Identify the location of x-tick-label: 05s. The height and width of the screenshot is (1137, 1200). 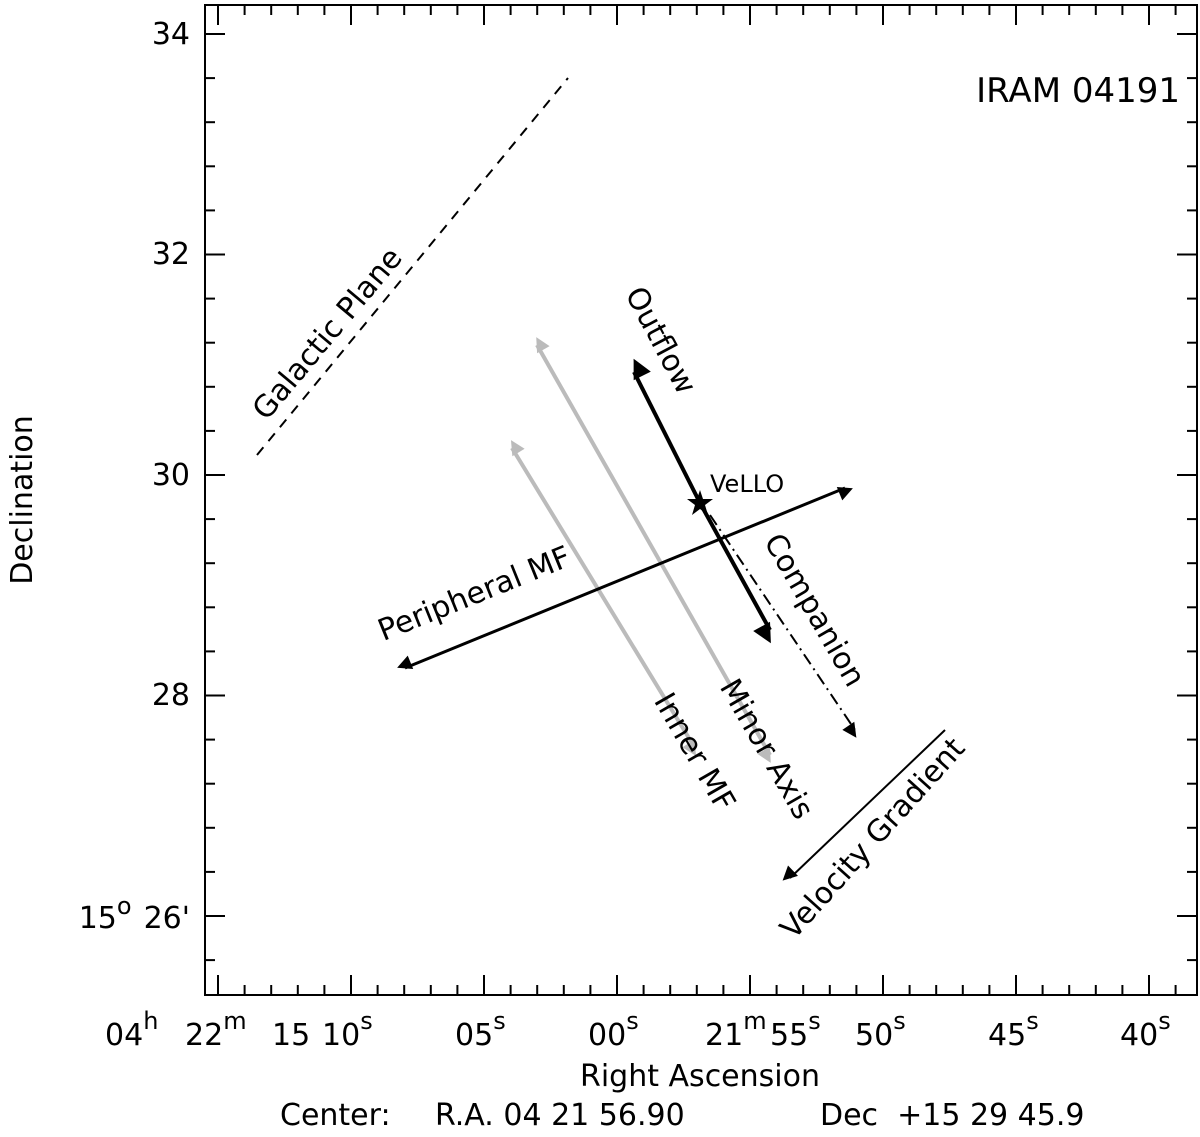
(480, 1030).